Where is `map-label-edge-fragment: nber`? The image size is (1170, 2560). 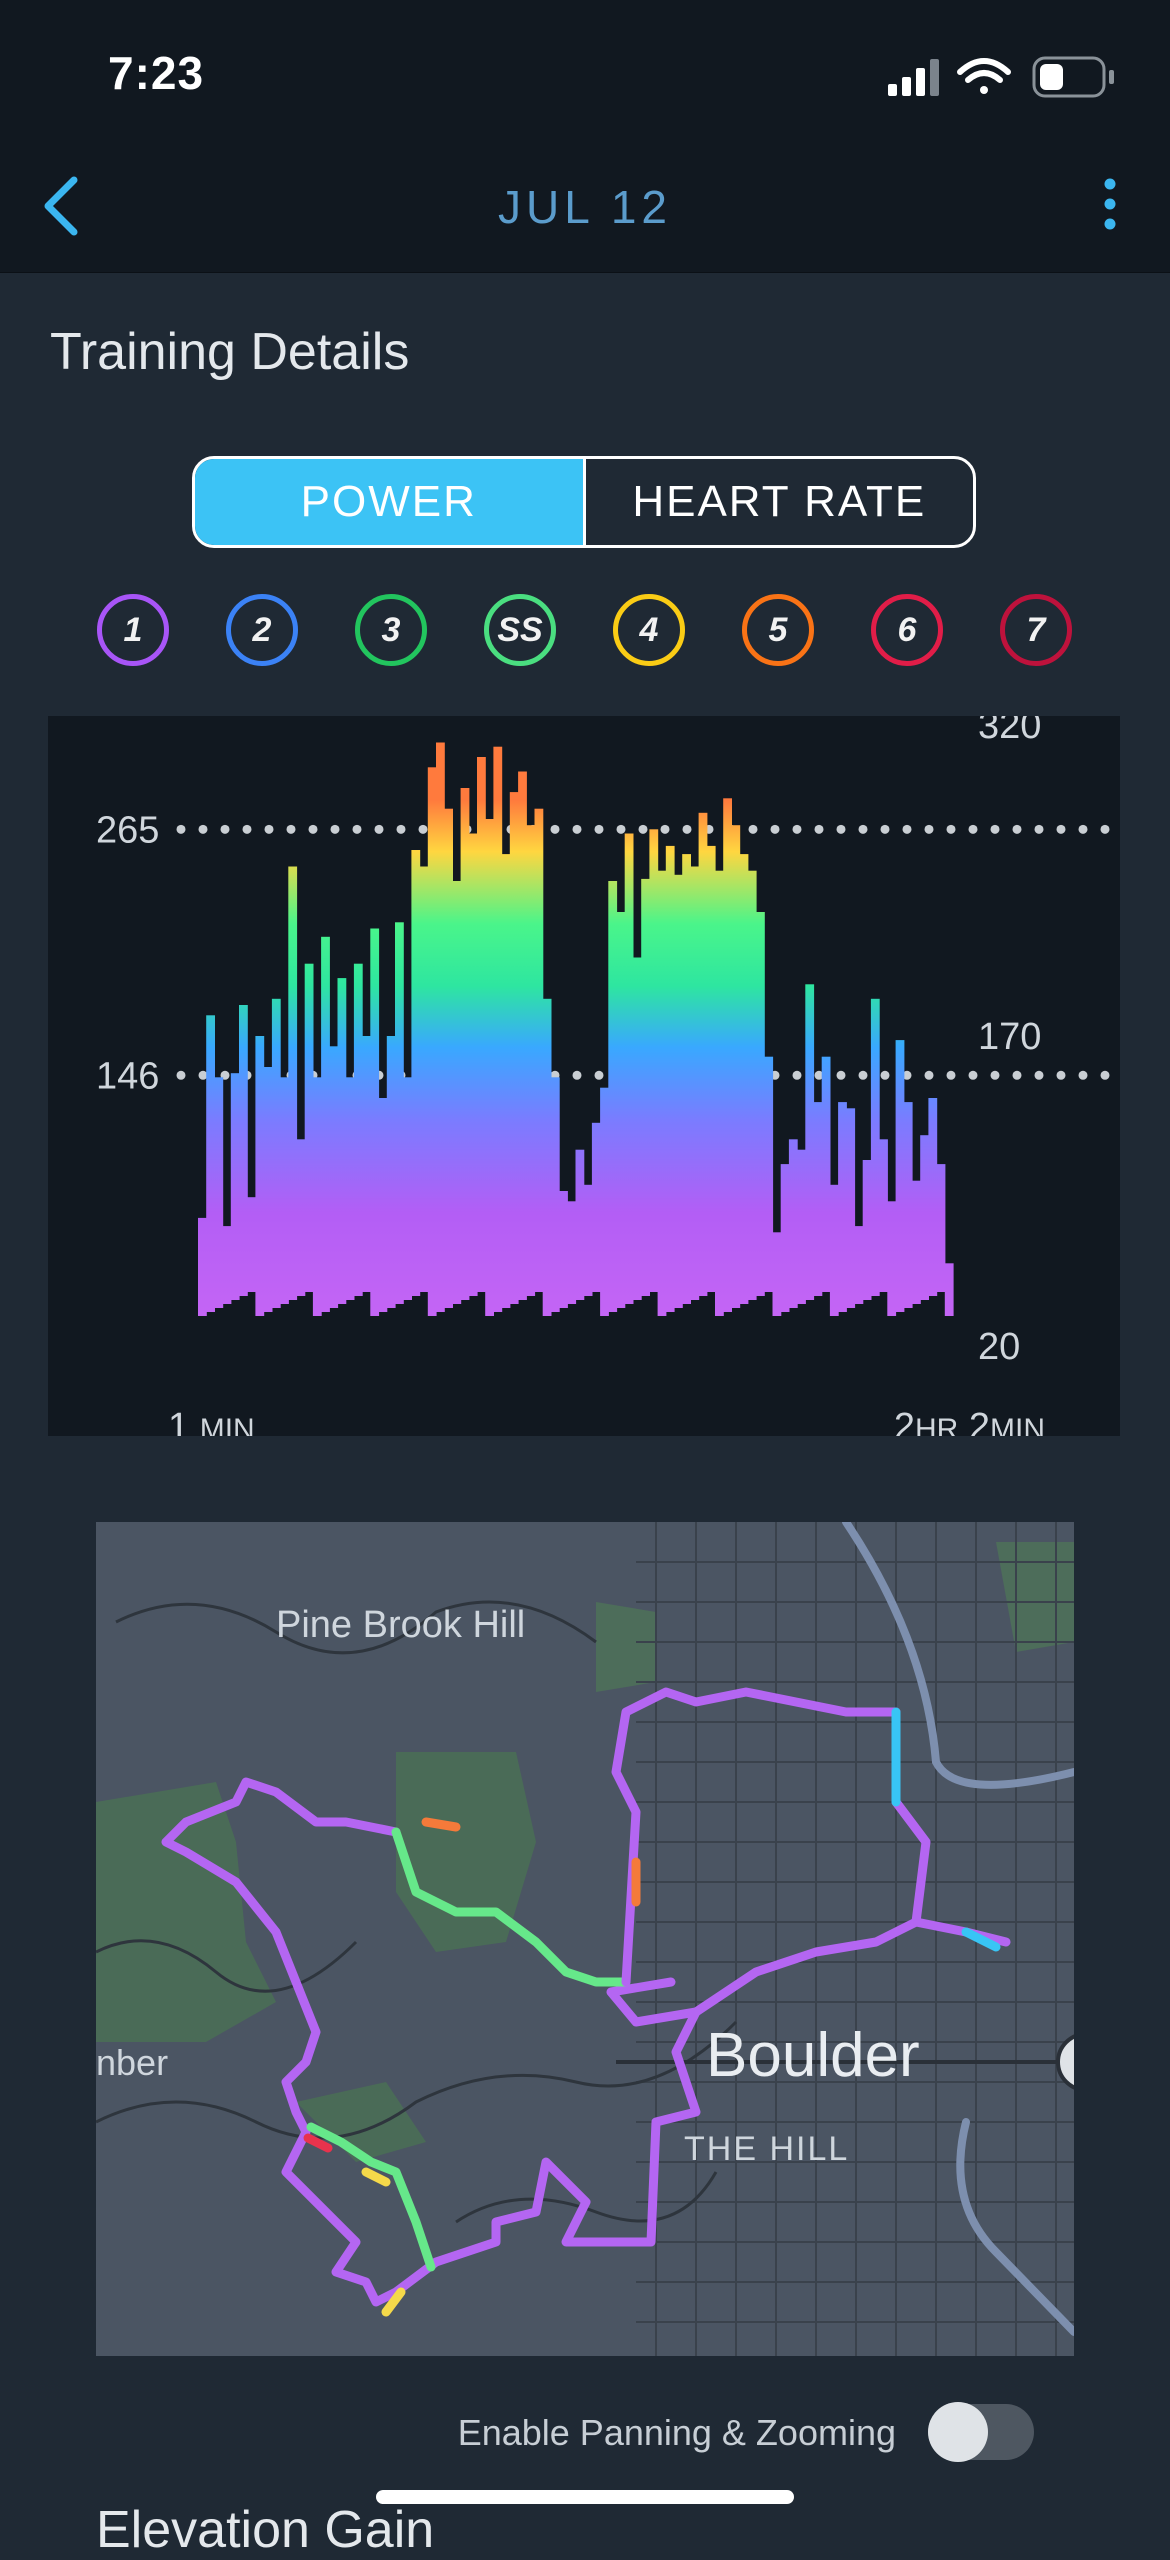 map-label-edge-fragment: nber is located at coordinates (132, 2062).